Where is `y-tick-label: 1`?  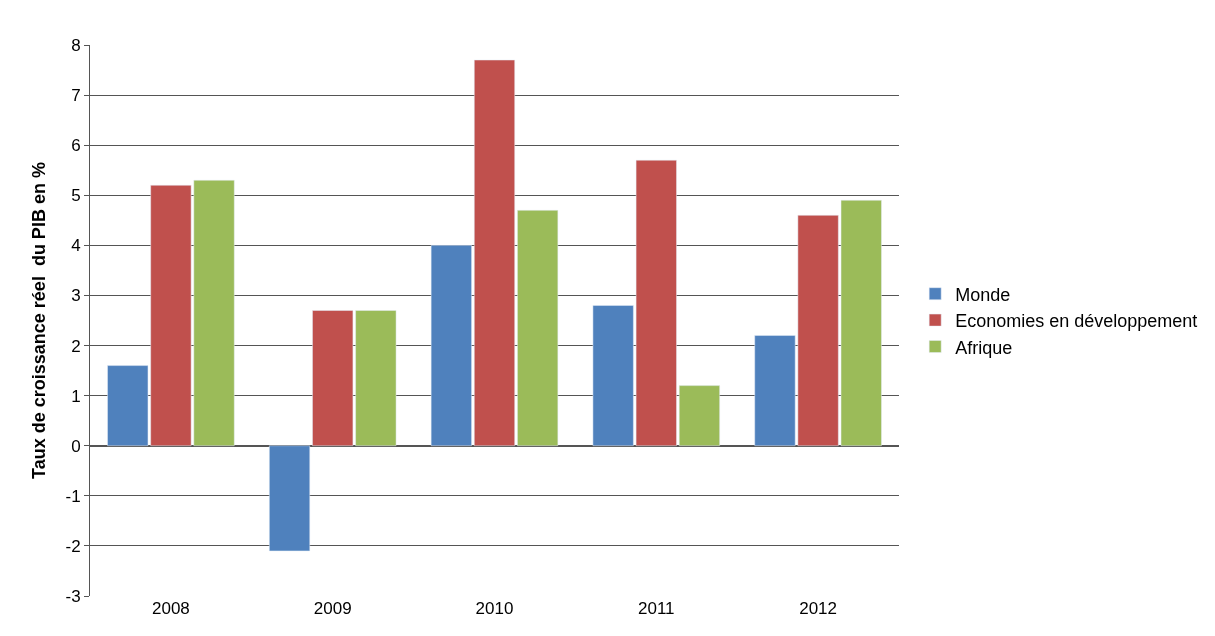
y-tick-label: 1 is located at coordinates (76, 396).